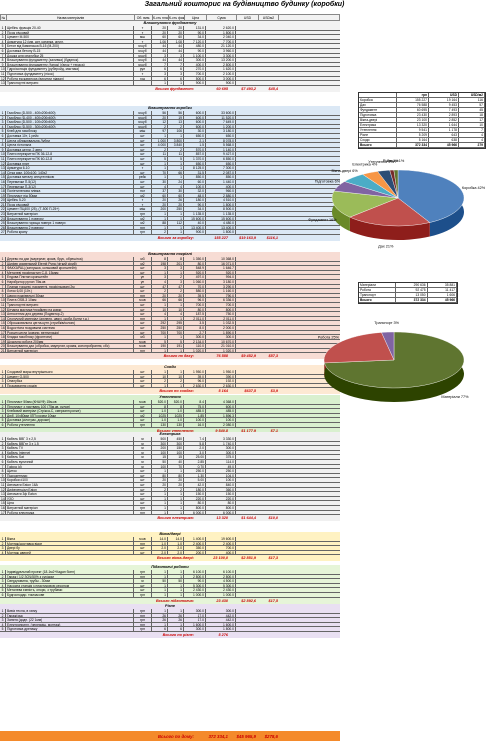  I want to click on row-sum: 1 800.0, so click(221, 232).